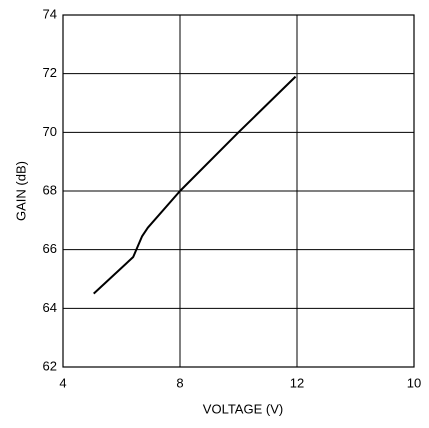 The image size is (429, 428). I want to click on x-axis-label: VOLTAGE (V), so click(243, 408).